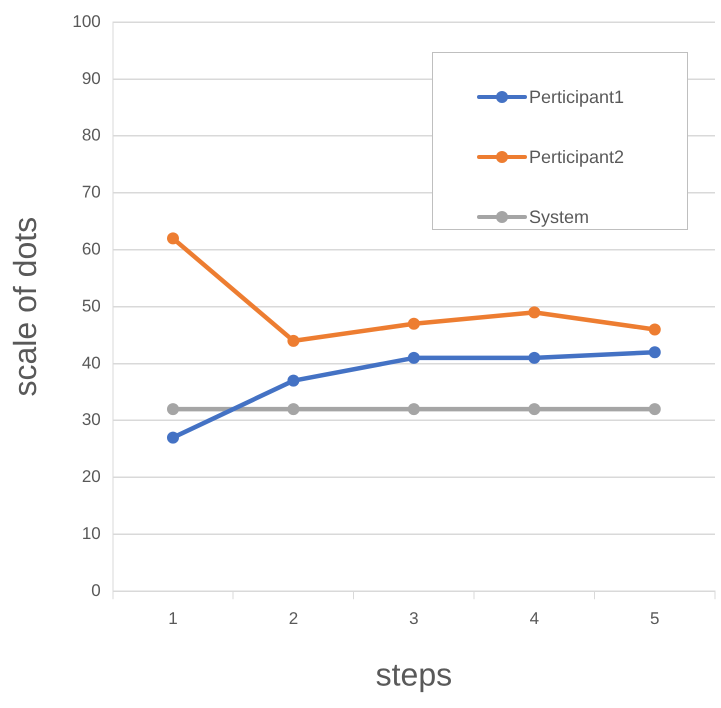 This screenshot has width=721, height=708. What do you see at coordinates (414, 674) in the screenshot?
I see `x-axis-title: steps` at bounding box center [414, 674].